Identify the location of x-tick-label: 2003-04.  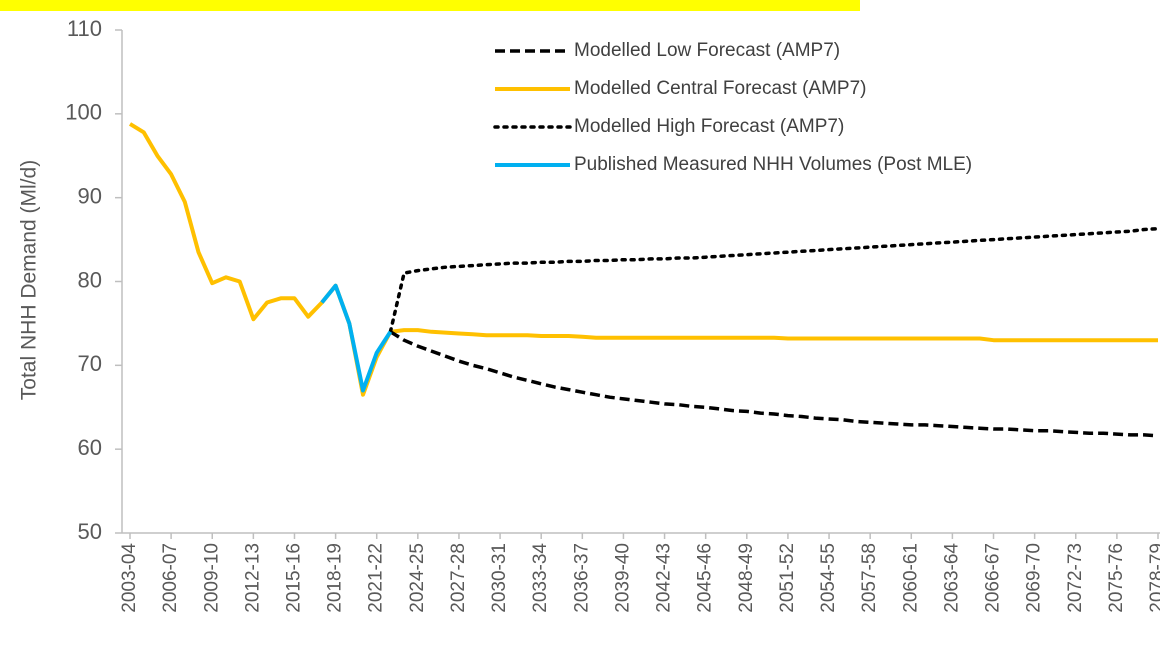
(129, 578).